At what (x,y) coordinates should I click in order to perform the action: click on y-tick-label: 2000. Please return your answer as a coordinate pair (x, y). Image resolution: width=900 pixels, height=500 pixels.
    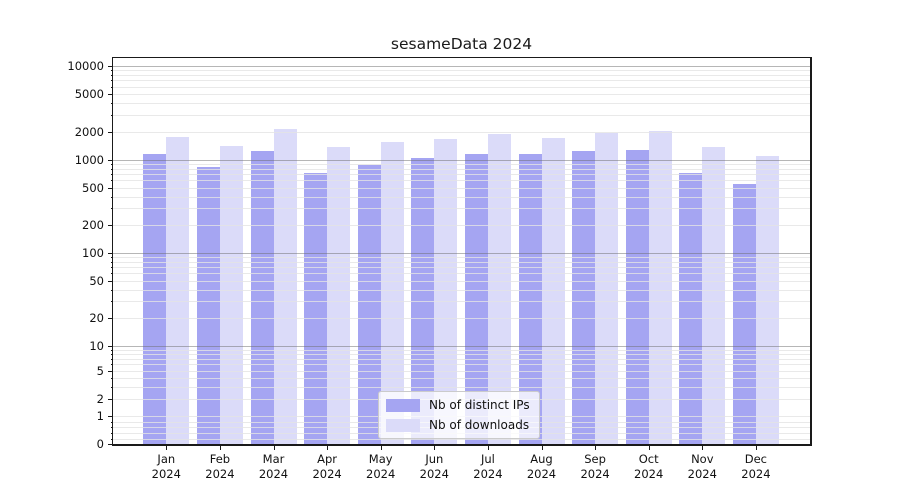
    Looking at the image, I should click on (89, 131).